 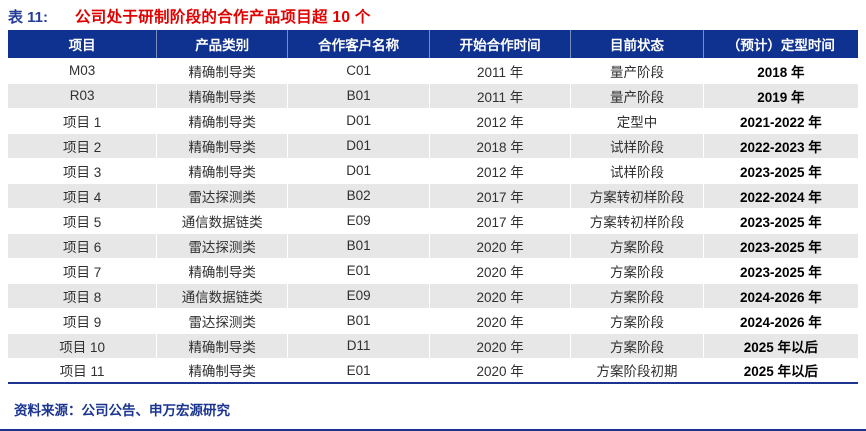 I want to click on table-cell: 2019 年, so click(x=780, y=95).